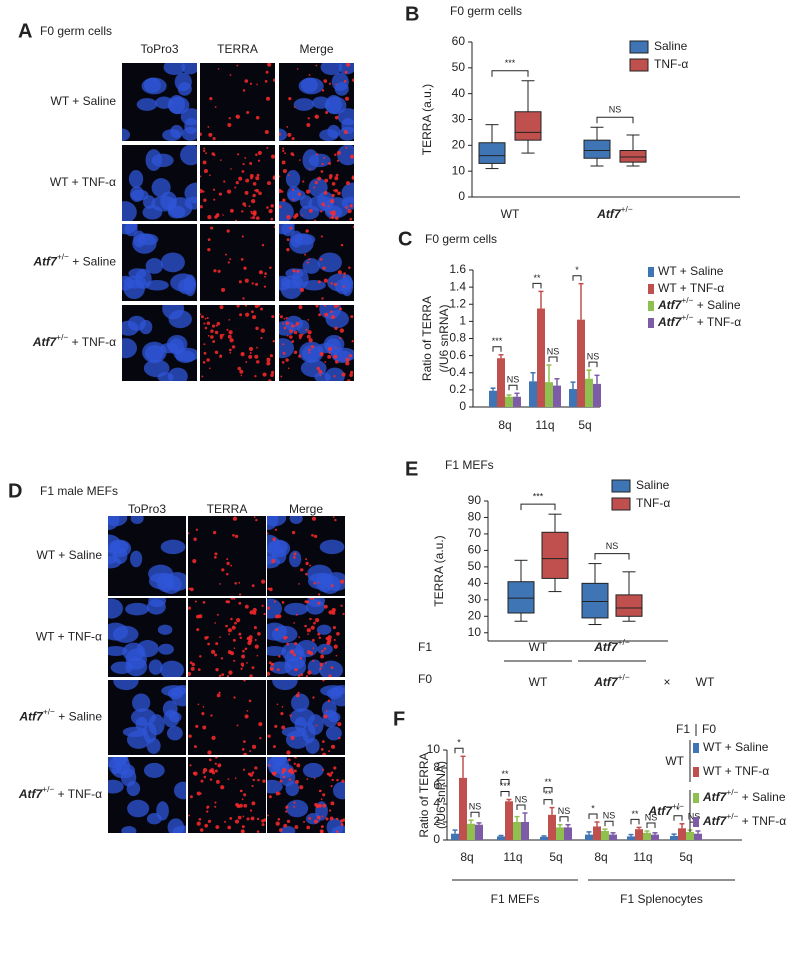 This screenshot has width=795, height=953. Describe the element at coordinates (436, 767) in the screenshot. I see `y-tick-label: 8` at that location.